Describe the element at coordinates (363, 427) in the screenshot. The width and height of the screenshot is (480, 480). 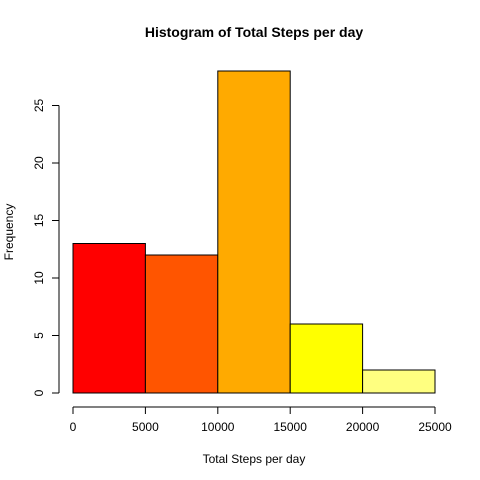
I see `x-tick-label: 20000` at that location.